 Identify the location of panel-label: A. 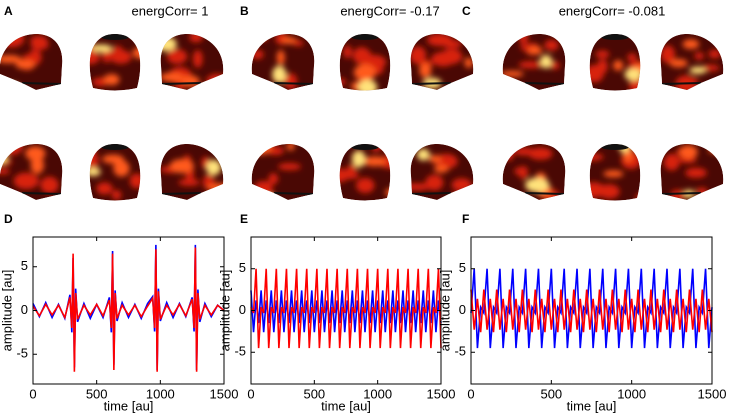
(8, 11).